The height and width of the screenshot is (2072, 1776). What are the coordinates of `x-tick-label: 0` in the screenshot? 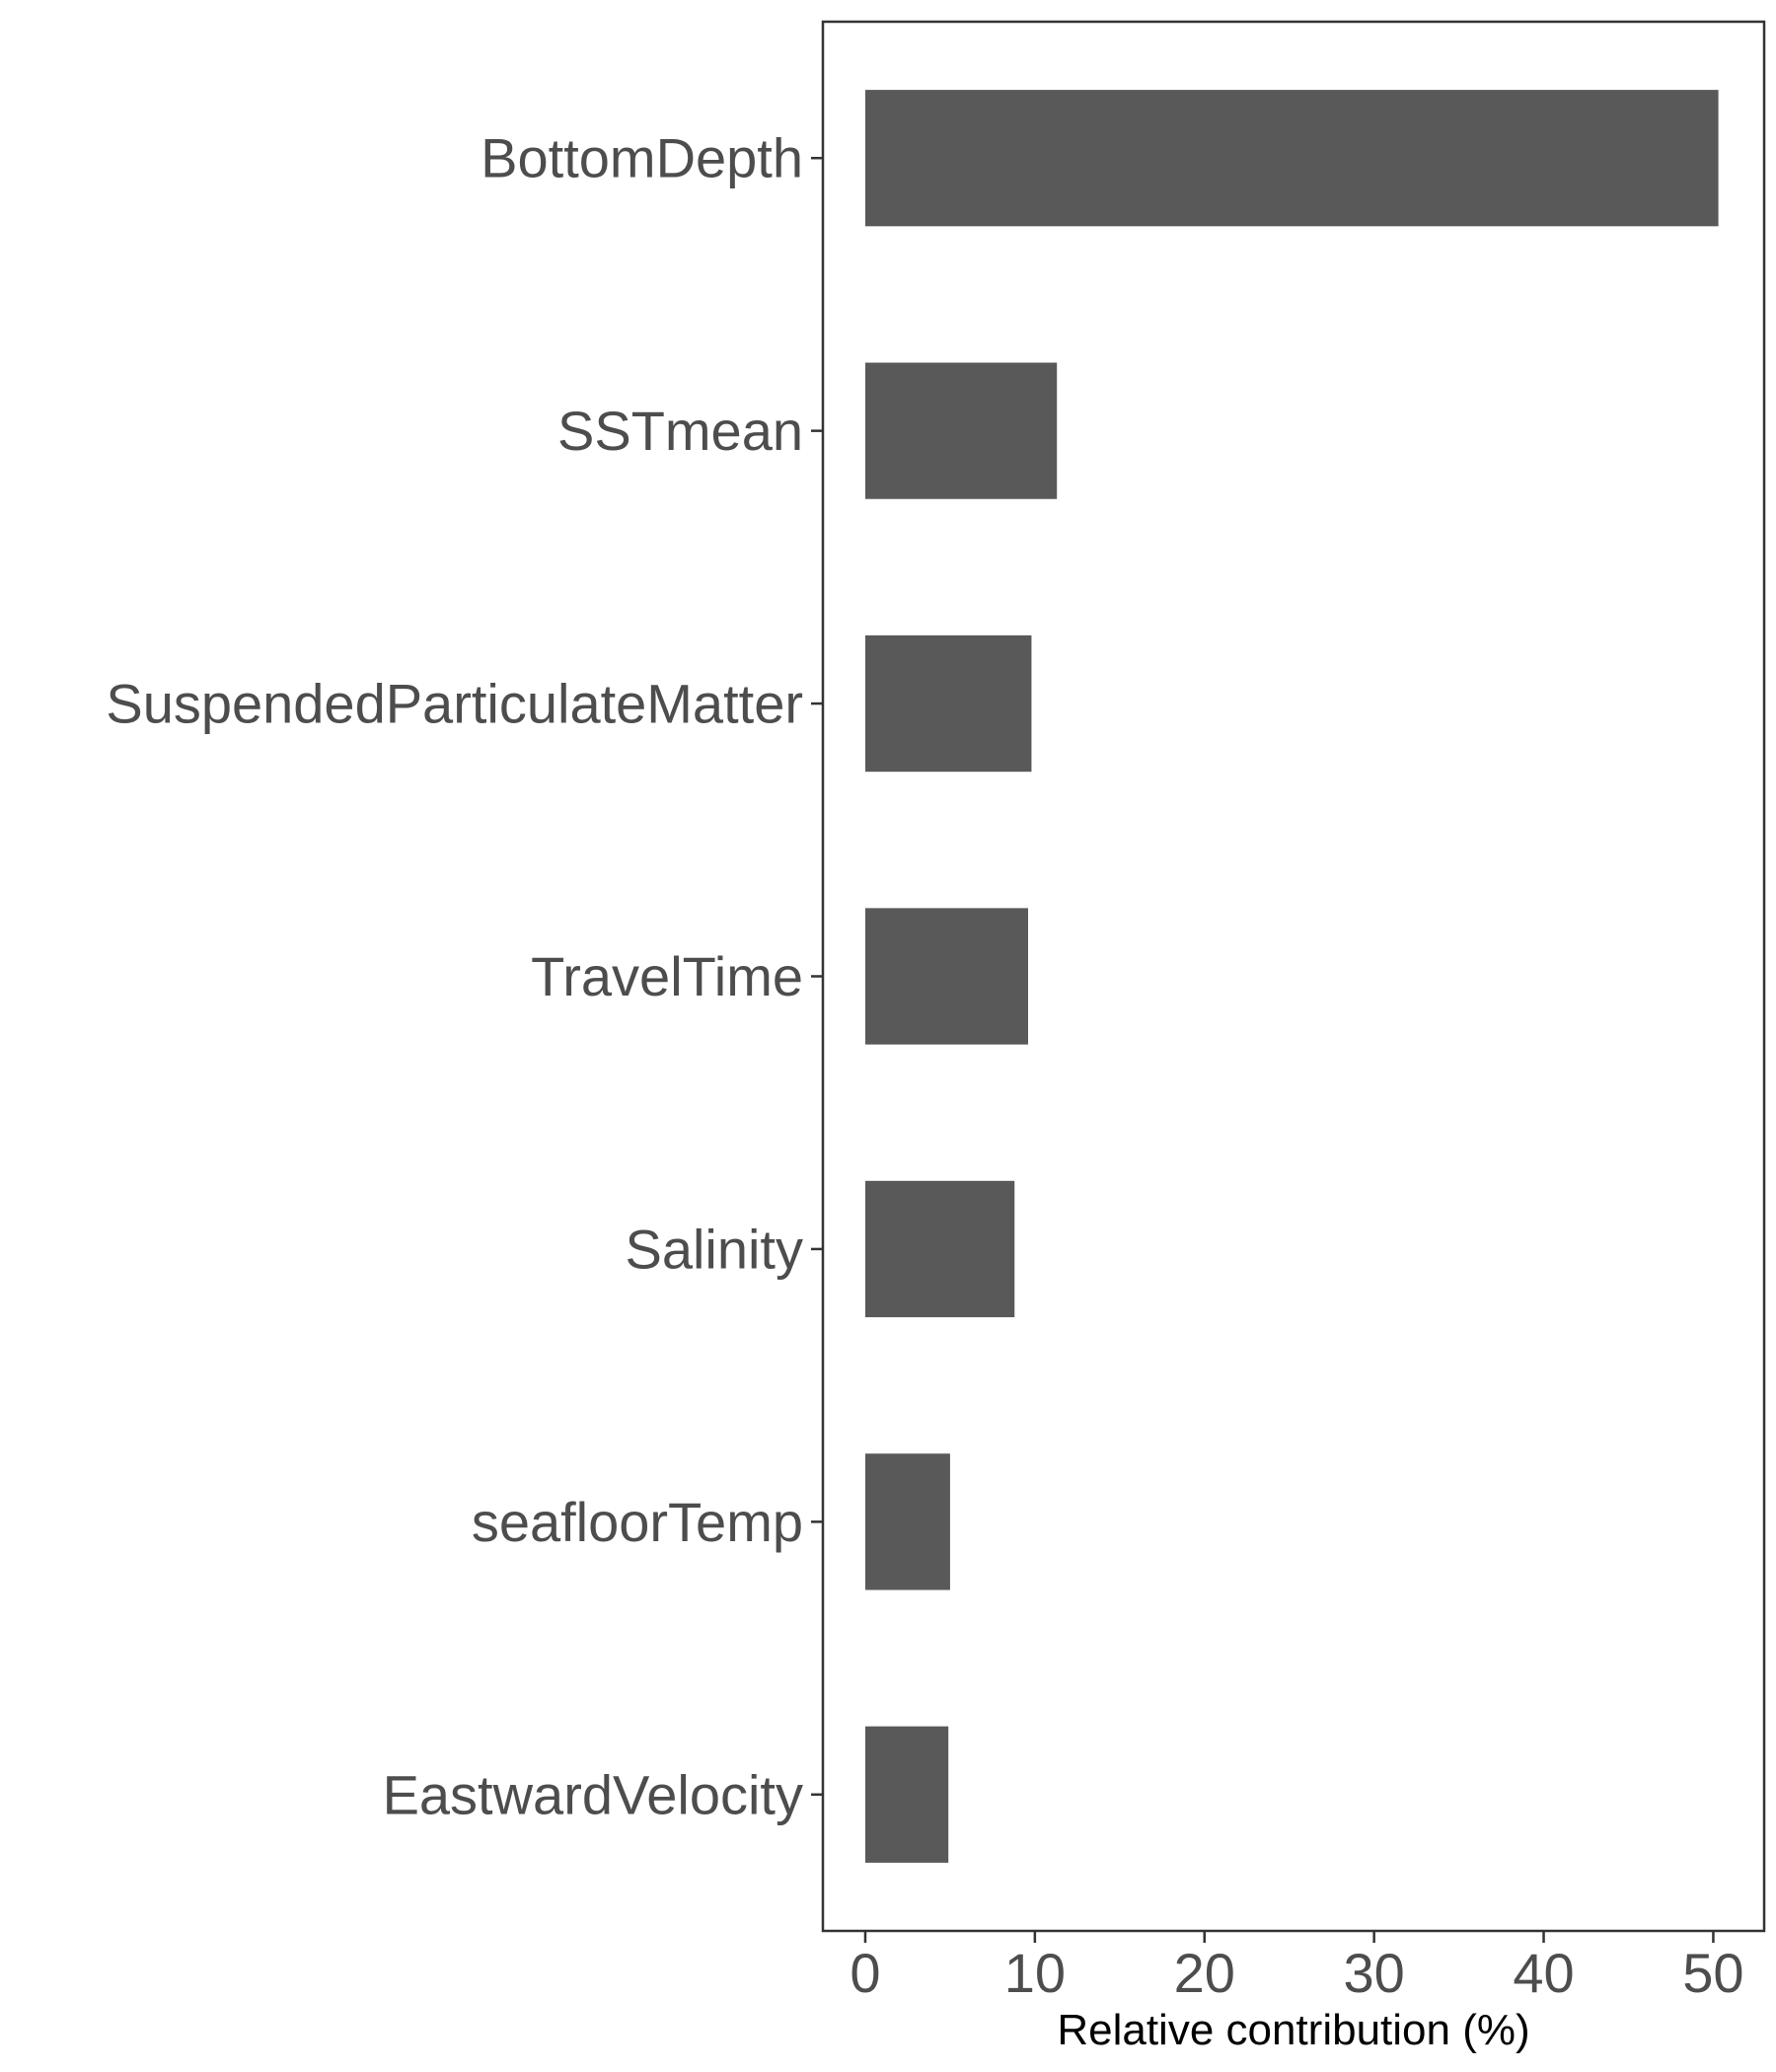 It's located at (865, 1973).